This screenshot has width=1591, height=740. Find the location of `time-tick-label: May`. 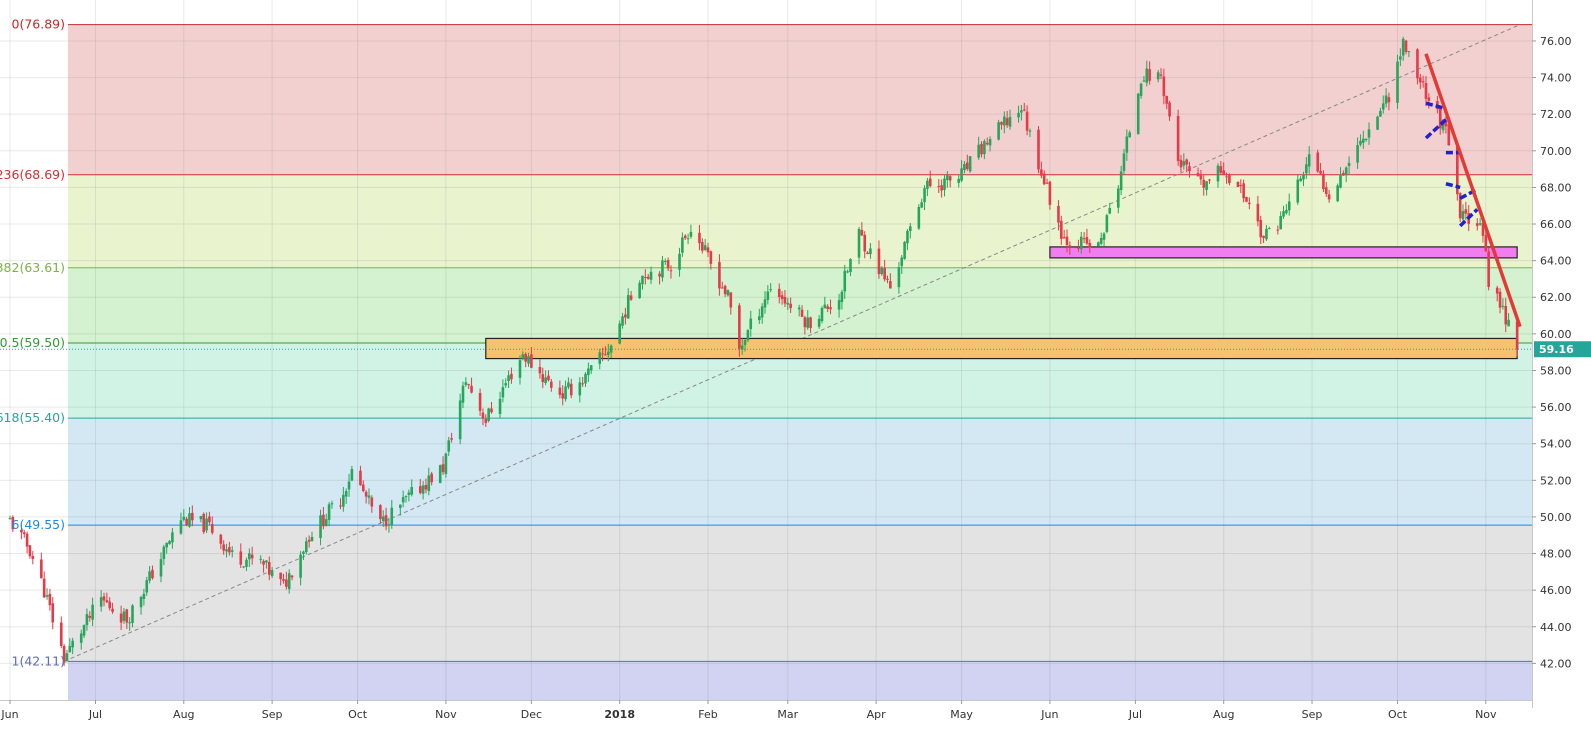

time-tick-label: May is located at coordinates (961, 714).